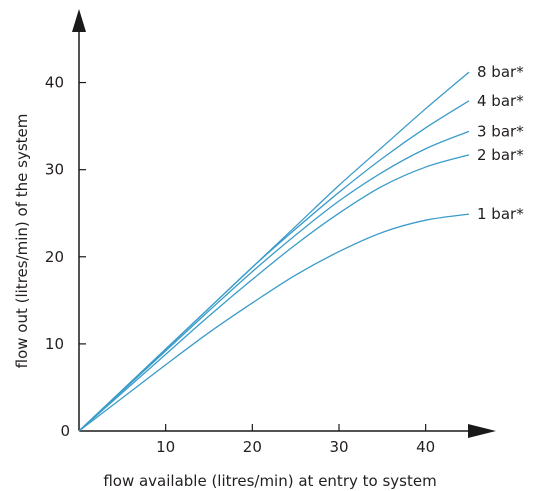 This screenshot has width=535, height=491. Describe the element at coordinates (79, 20) in the screenshot. I see `y-axis-arrow` at that location.